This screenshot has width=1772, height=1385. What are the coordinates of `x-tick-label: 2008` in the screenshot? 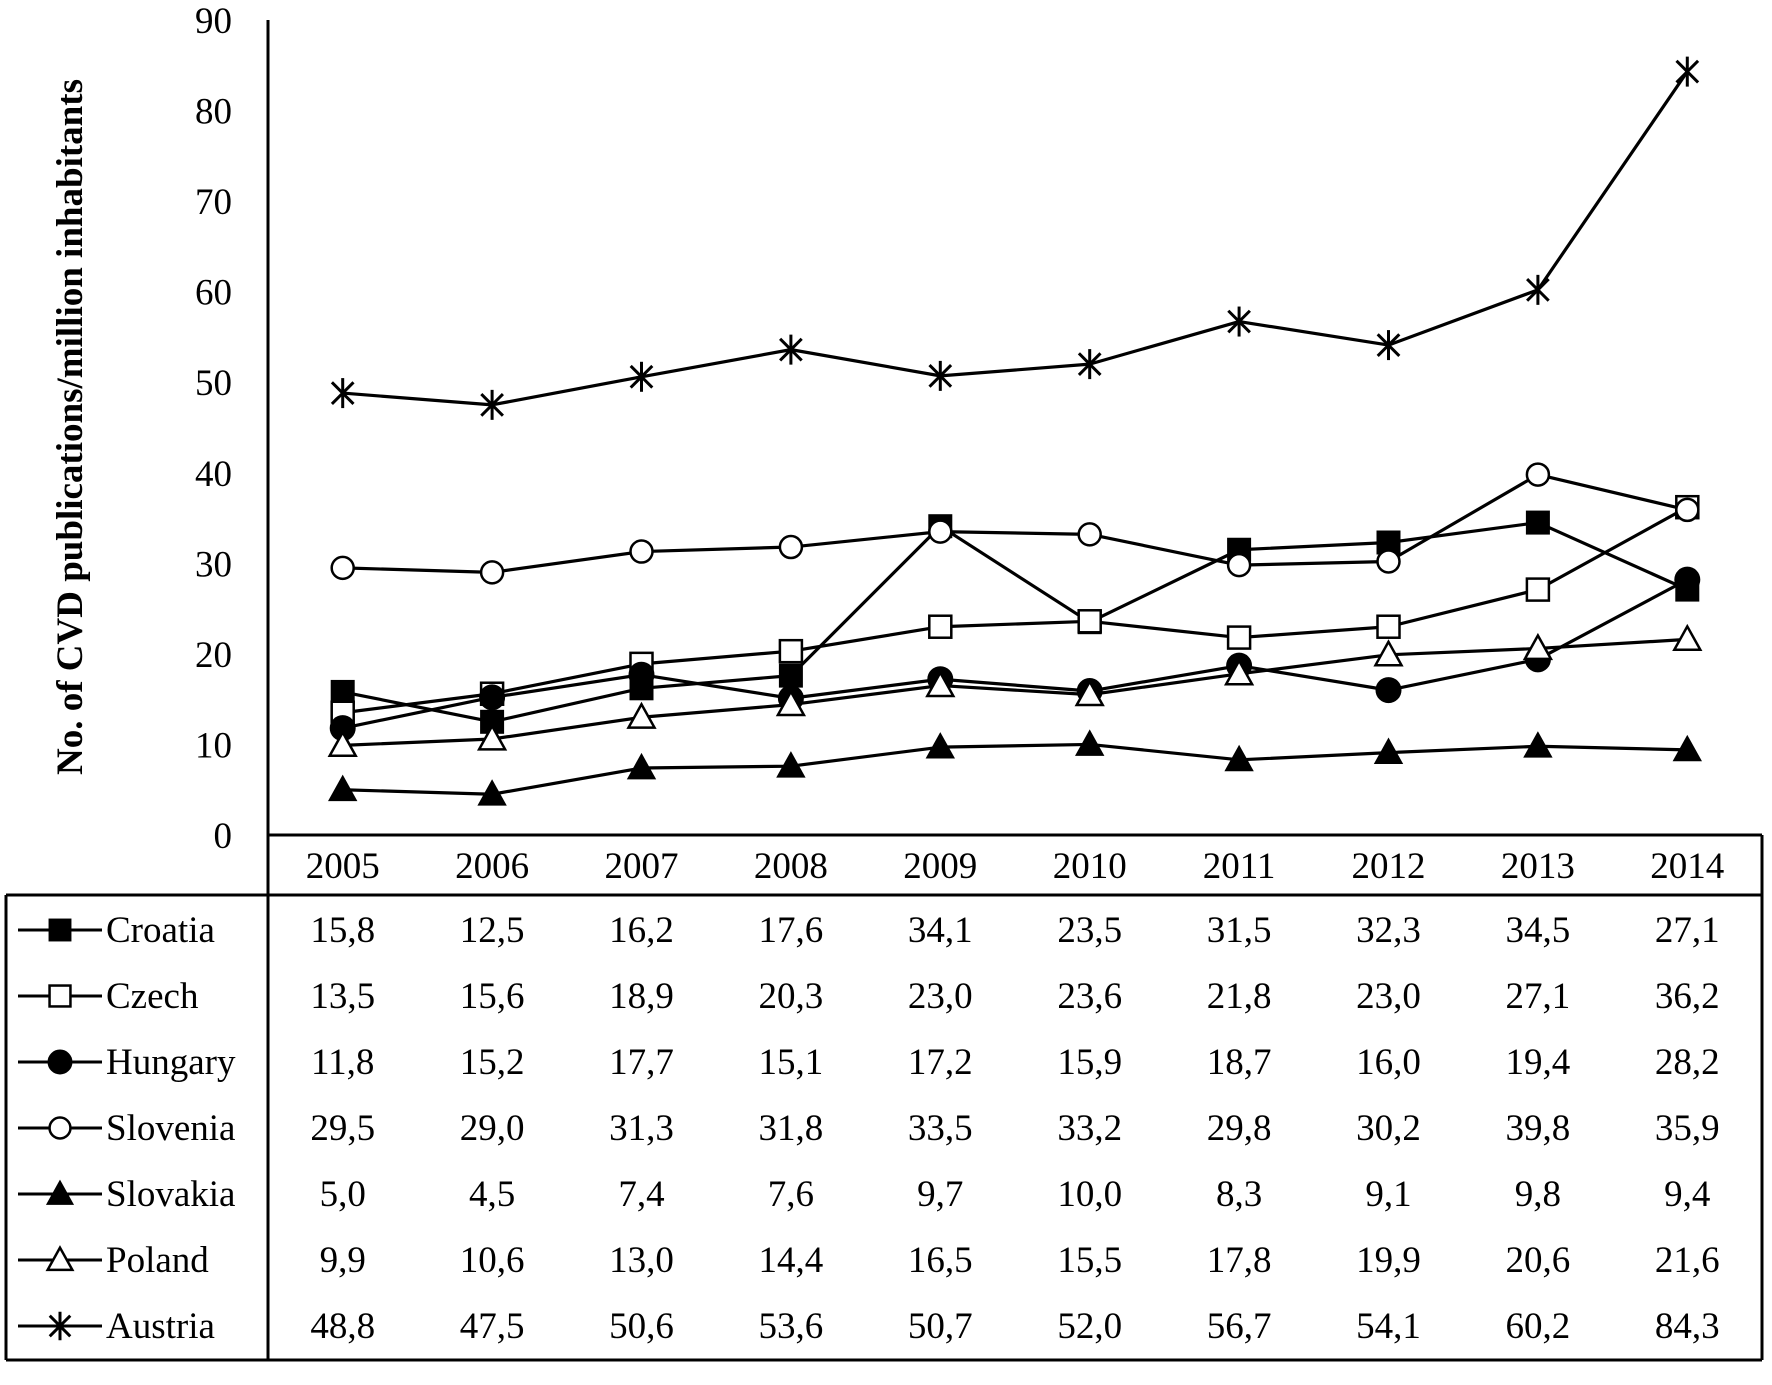 It's located at (791, 866).